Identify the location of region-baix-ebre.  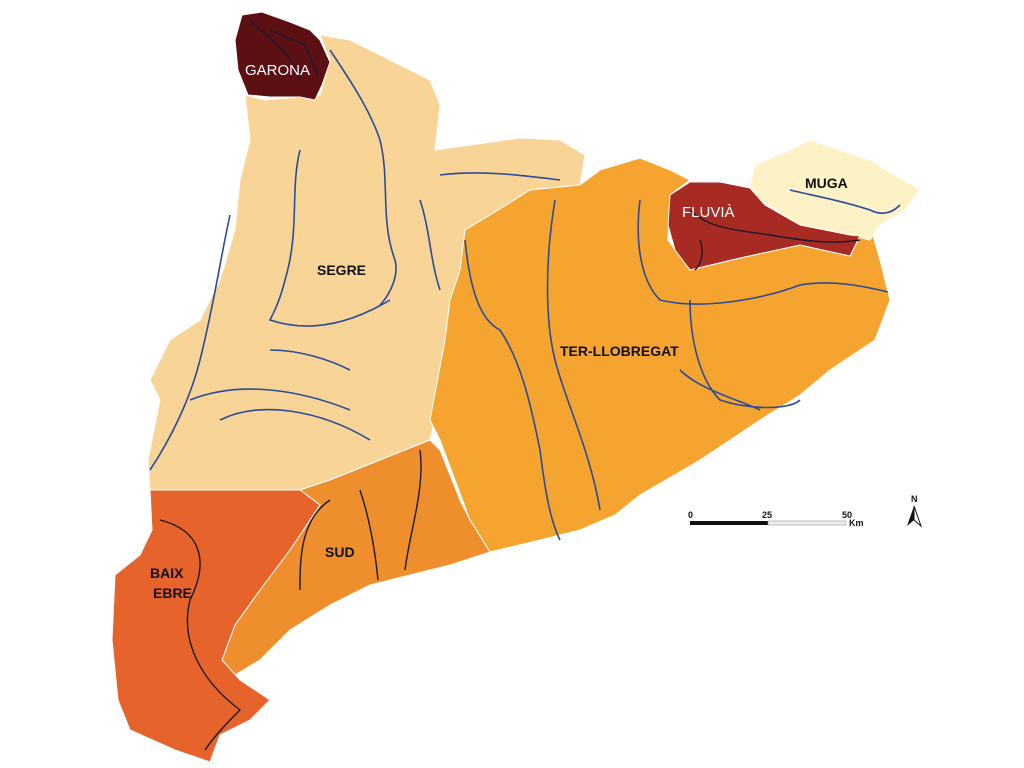
(216, 626).